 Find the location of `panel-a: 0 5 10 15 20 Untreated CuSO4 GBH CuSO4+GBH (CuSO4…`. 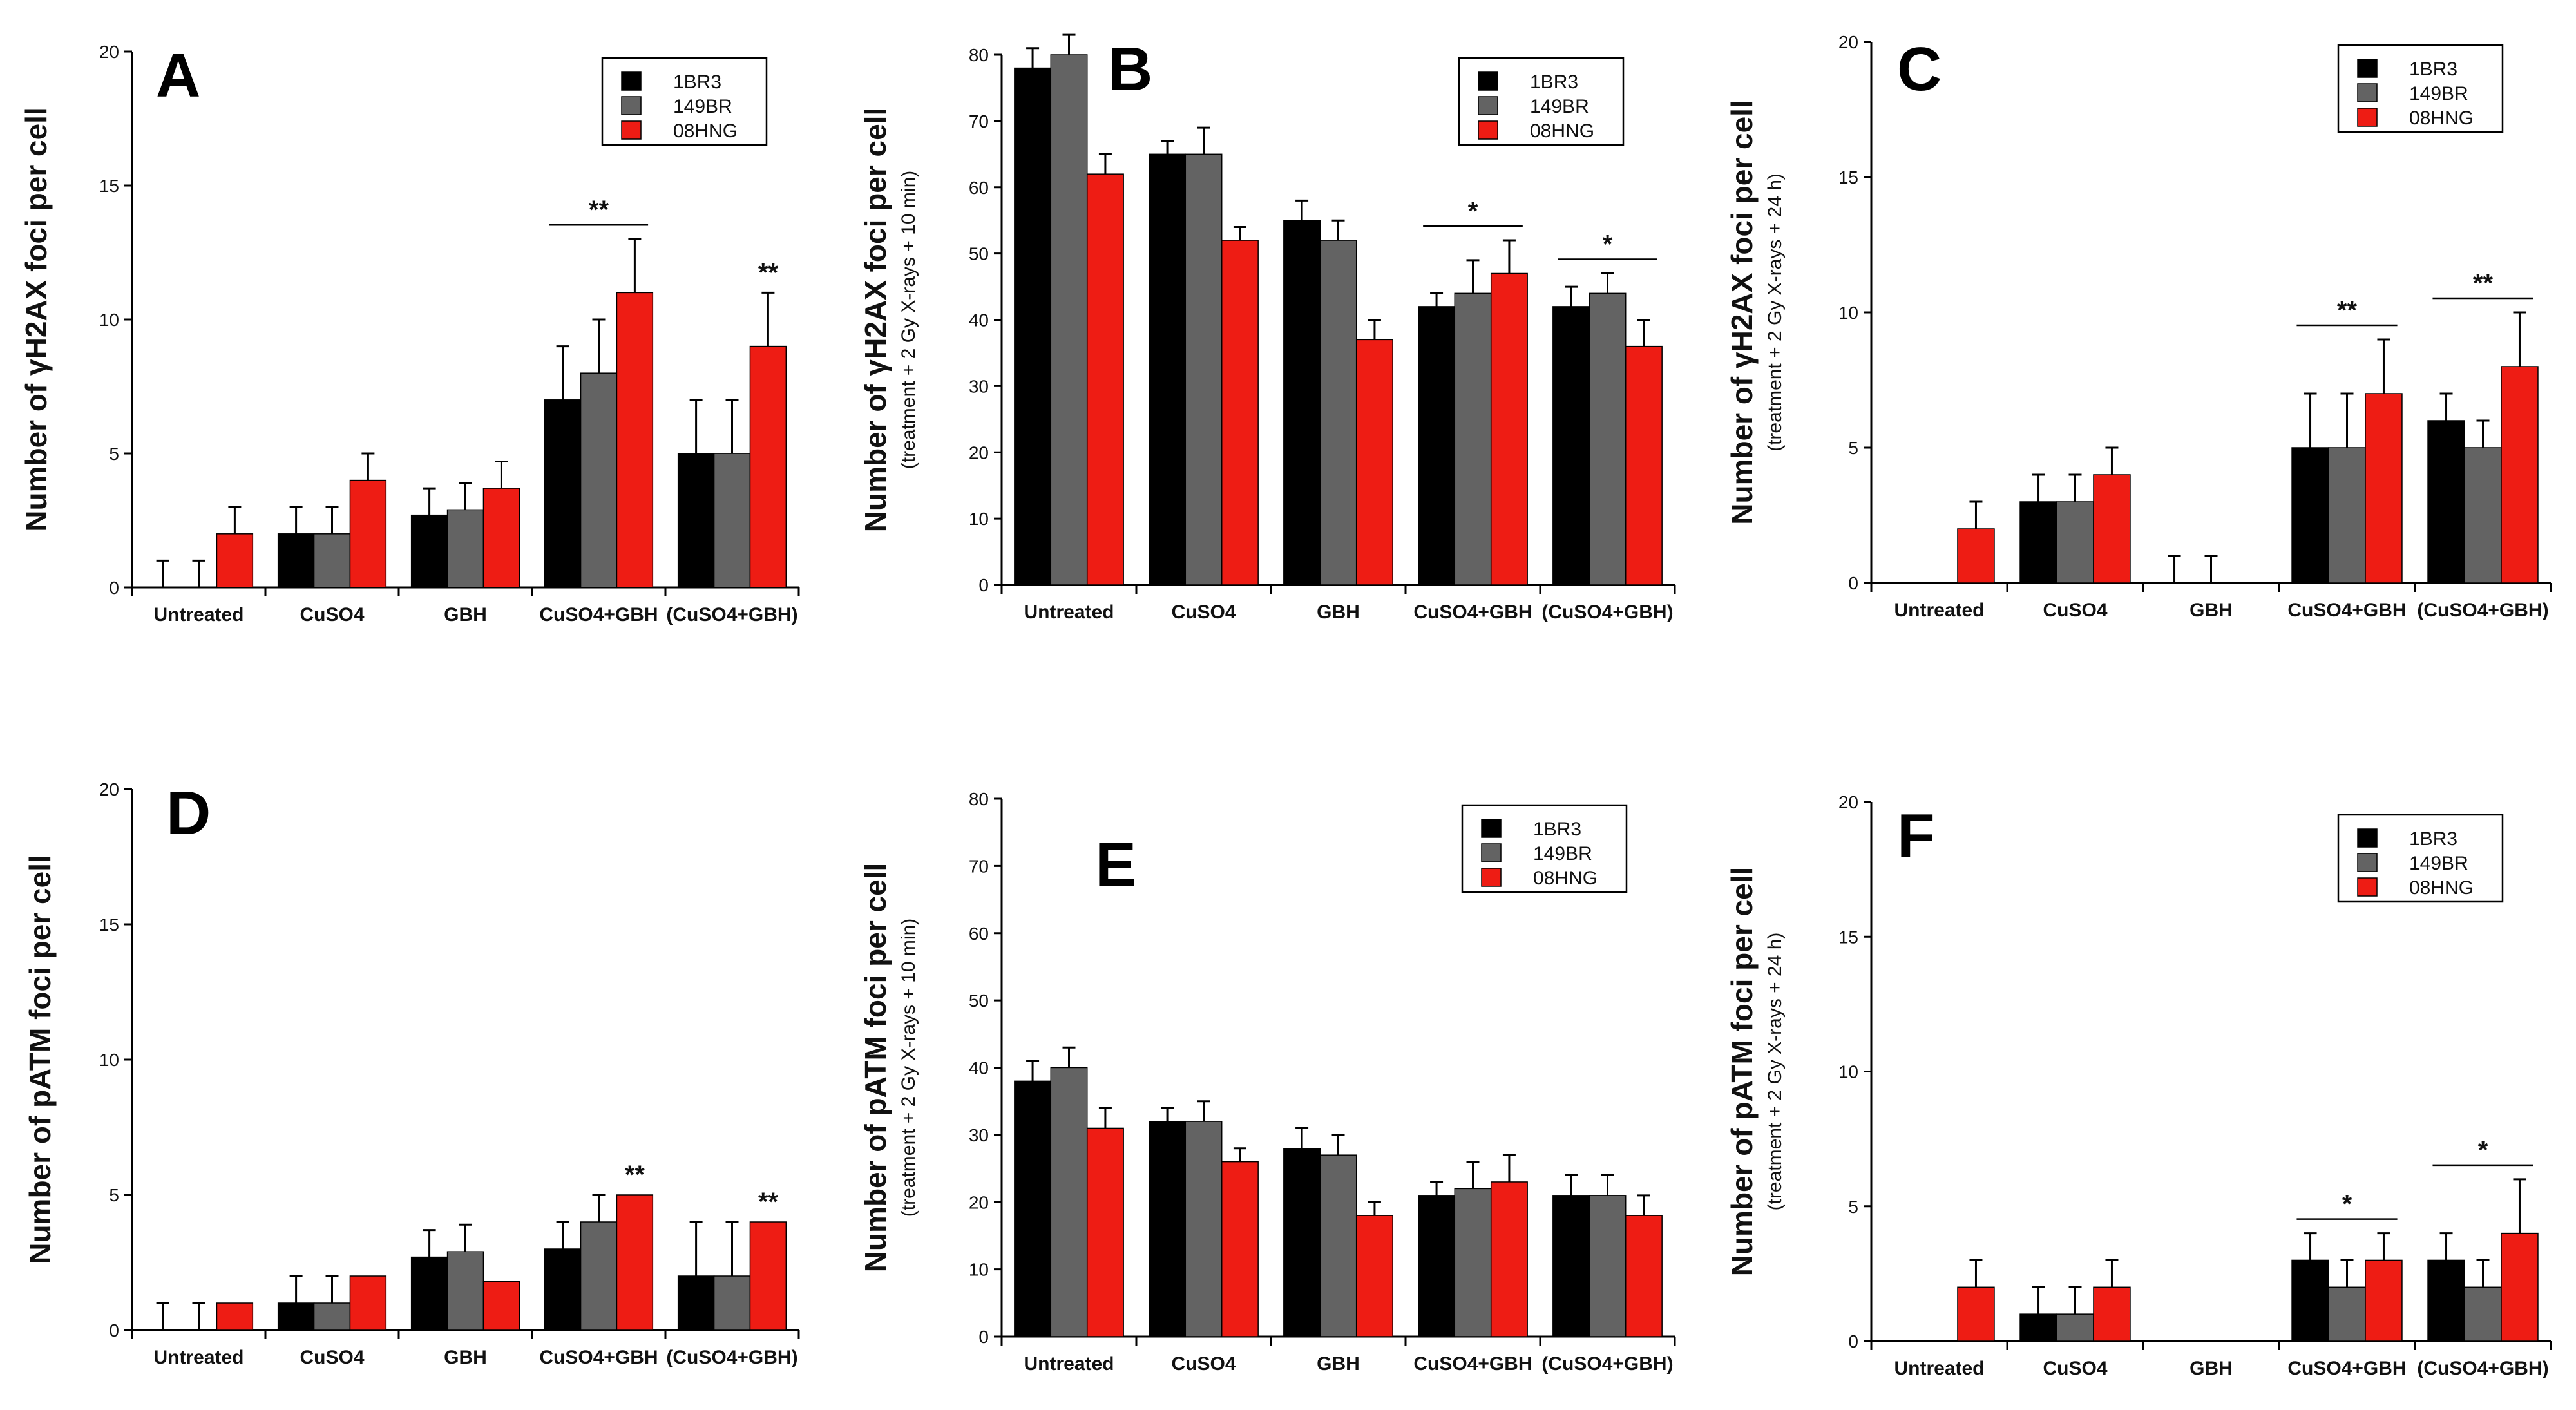

panel-a: 0 5 10 15 20 Untreated CuSO4 GBH CuSO4+GBH (CuSO4… is located at coordinates (409, 333).